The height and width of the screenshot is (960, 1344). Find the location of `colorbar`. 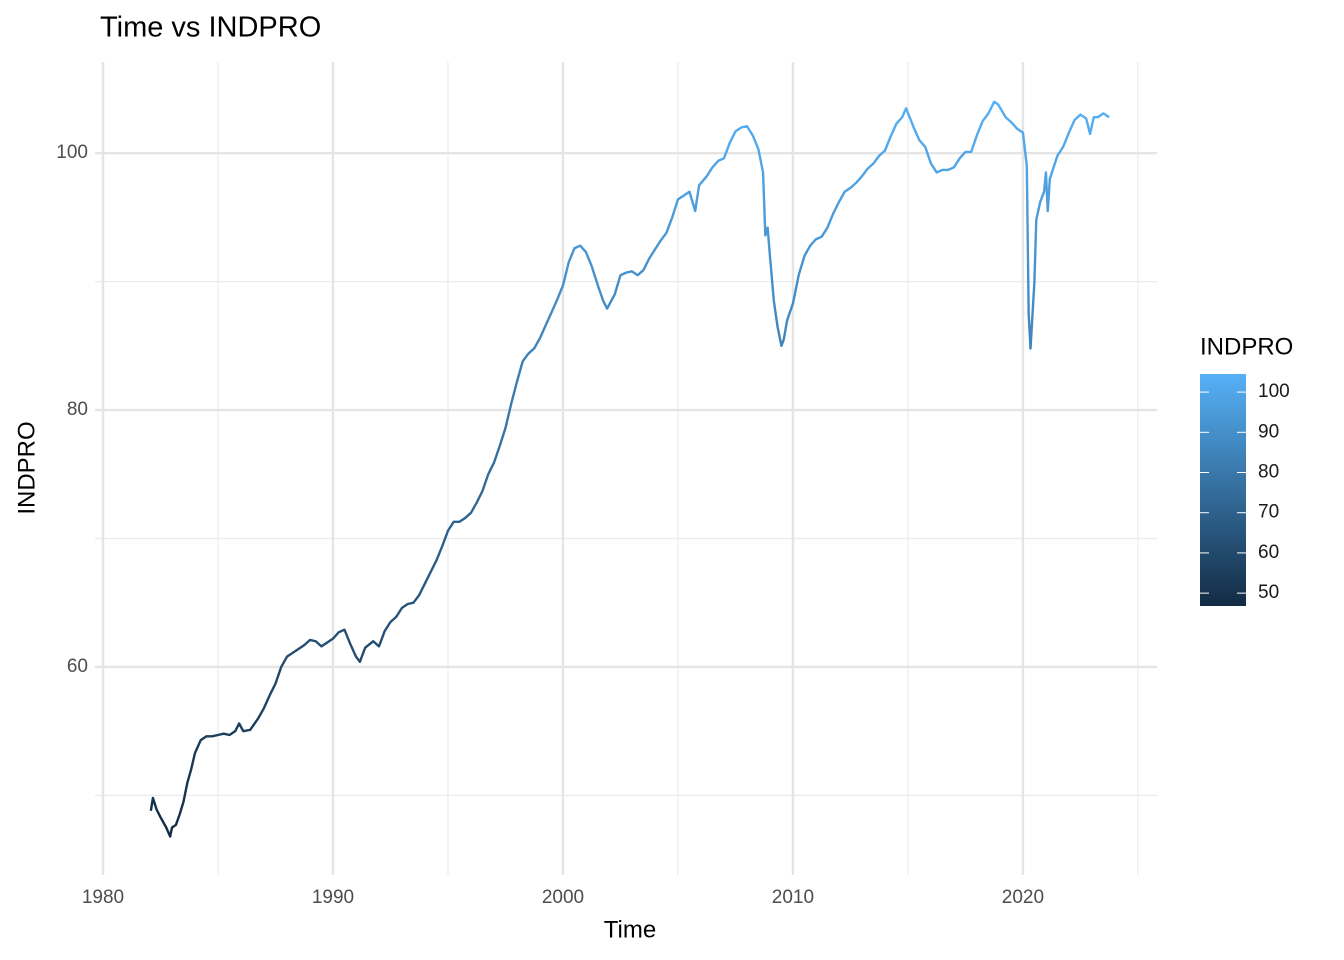

colorbar is located at coordinates (1223, 490).